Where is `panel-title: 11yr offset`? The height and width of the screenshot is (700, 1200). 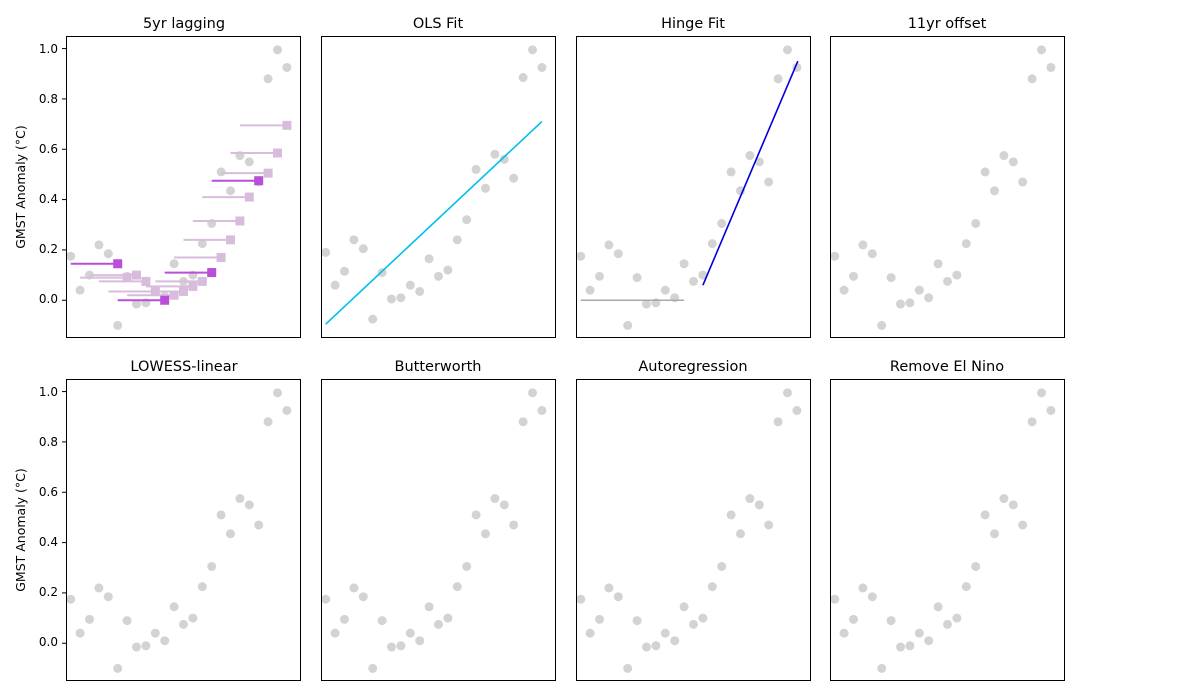
panel-title: 11yr offset is located at coordinates (947, 24).